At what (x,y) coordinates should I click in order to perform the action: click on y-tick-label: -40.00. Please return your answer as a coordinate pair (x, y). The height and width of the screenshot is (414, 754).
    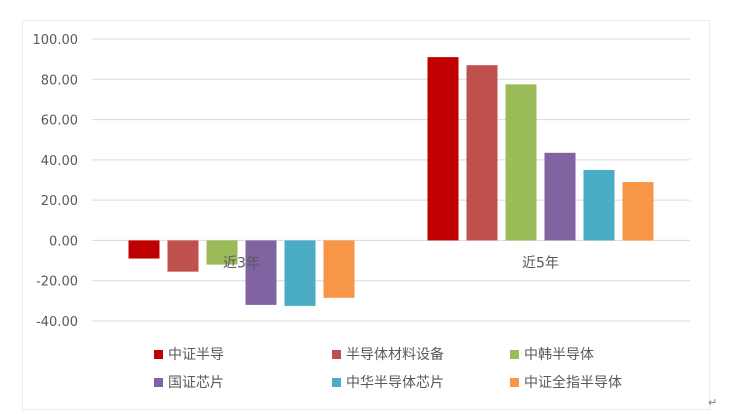
    Looking at the image, I should click on (57, 322).